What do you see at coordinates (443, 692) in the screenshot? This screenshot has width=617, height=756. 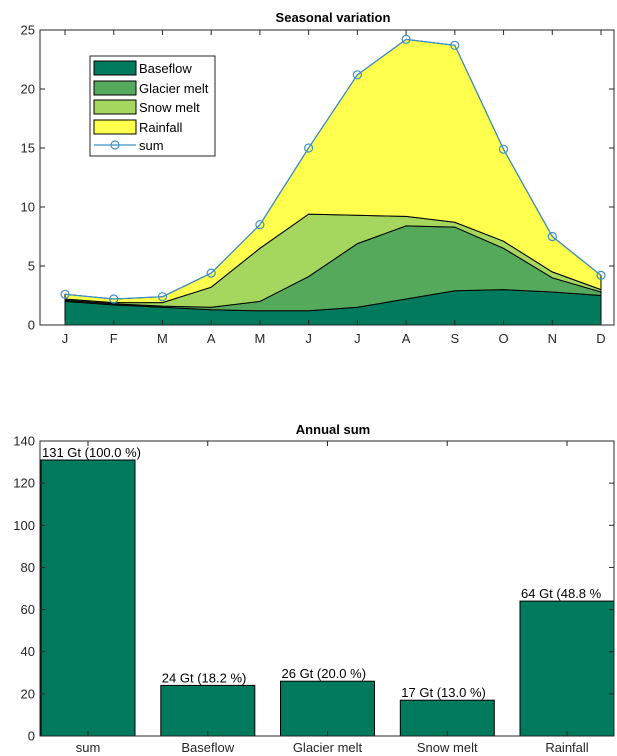 I see `bar-value-label: 17 Gt (13.0 %)` at bounding box center [443, 692].